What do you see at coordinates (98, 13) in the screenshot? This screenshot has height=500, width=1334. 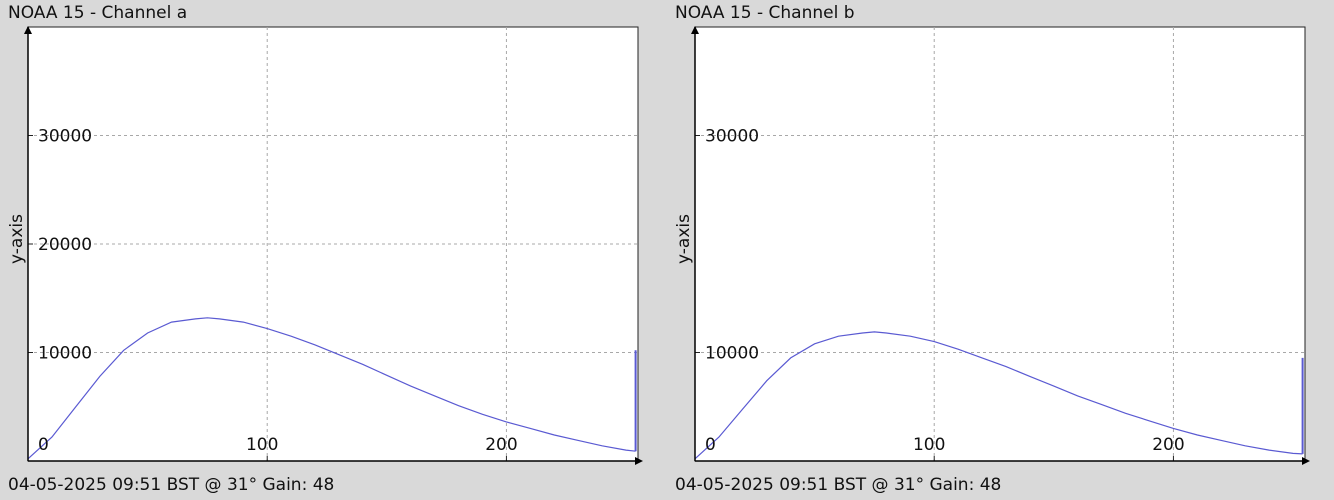 I see `chart-title: NOAA 15 - Channel a` at bounding box center [98, 13].